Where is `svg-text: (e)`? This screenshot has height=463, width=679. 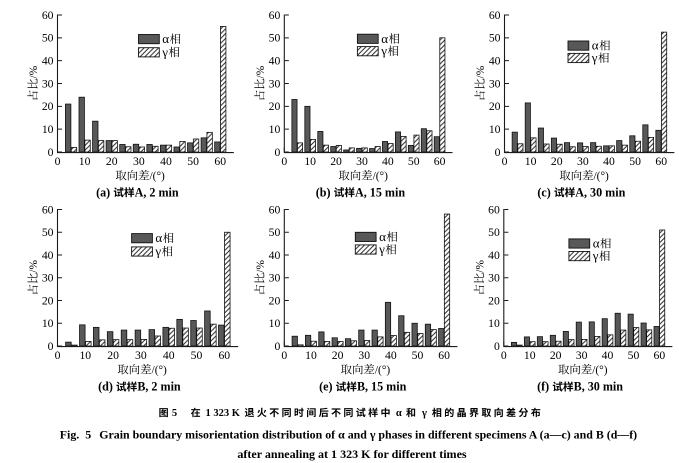 svg-text: (e) is located at coordinates (327, 387).